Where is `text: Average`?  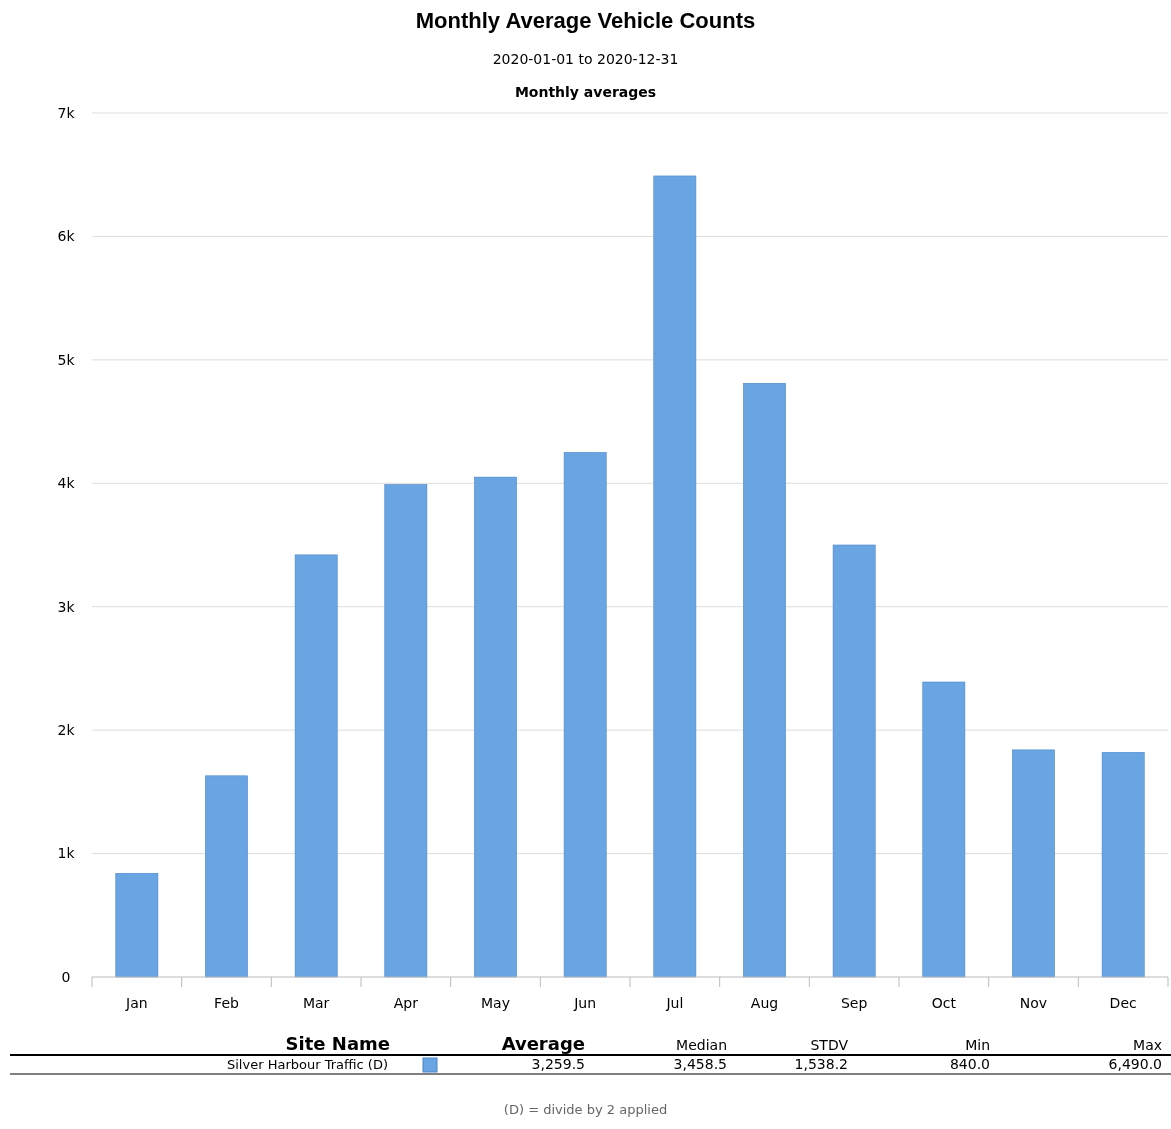
text: Average is located at coordinates (543, 1043).